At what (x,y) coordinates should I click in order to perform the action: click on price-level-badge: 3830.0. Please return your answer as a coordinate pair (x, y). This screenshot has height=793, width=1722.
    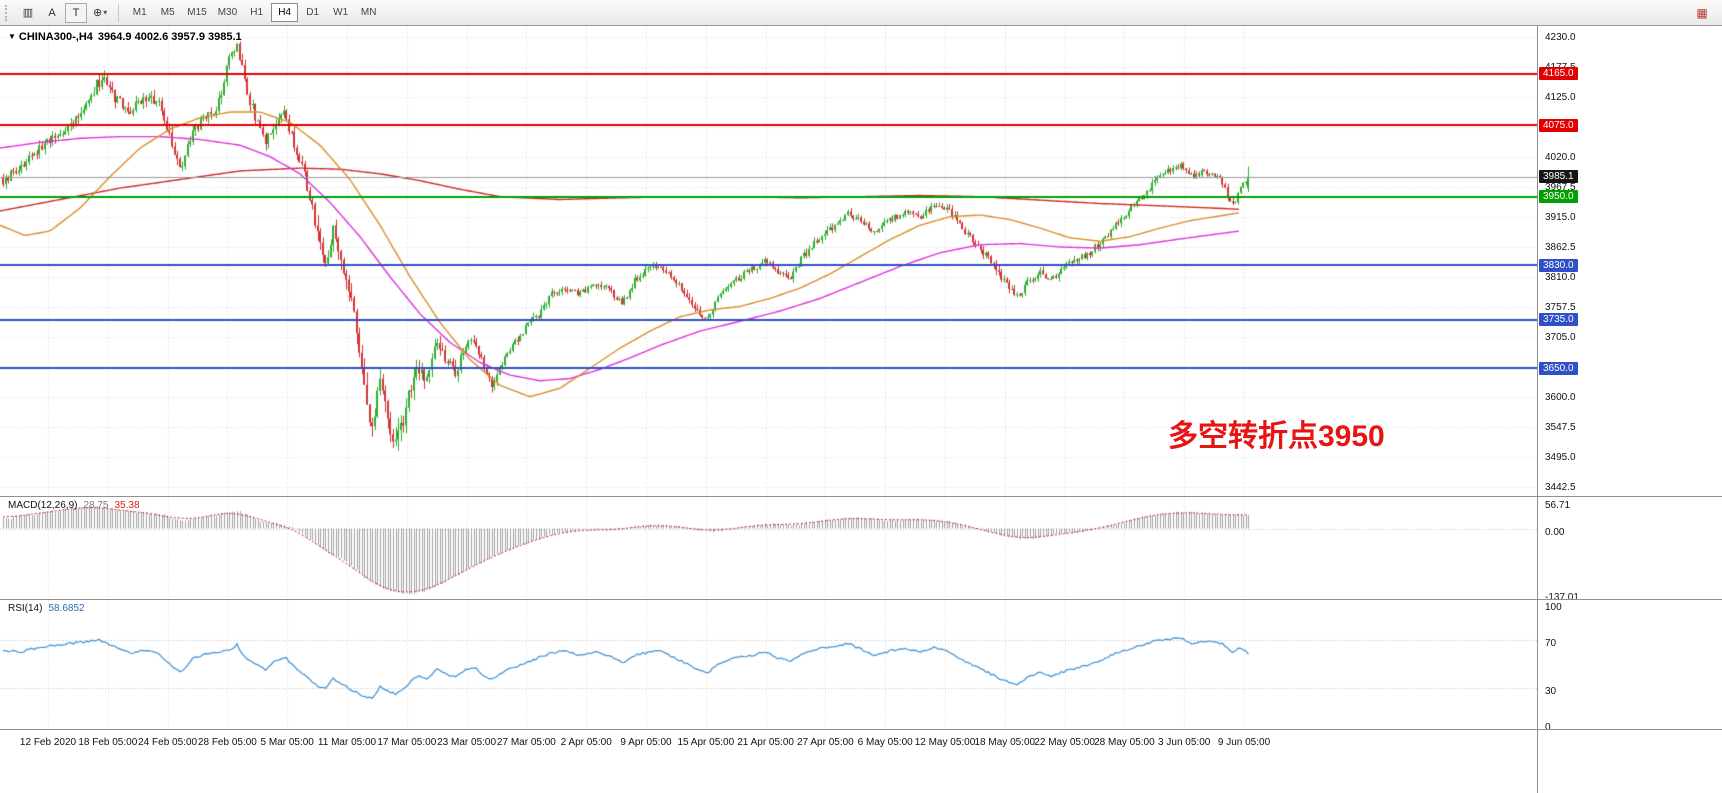
    Looking at the image, I should click on (1558, 265).